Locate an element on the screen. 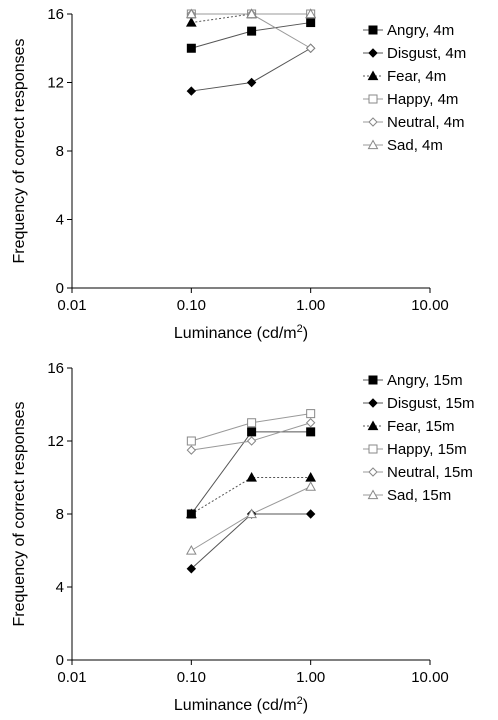 Image resolution: width=498 pixels, height=720 pixels. legend-marker-angry-15m is located at coordinates (373, 380).